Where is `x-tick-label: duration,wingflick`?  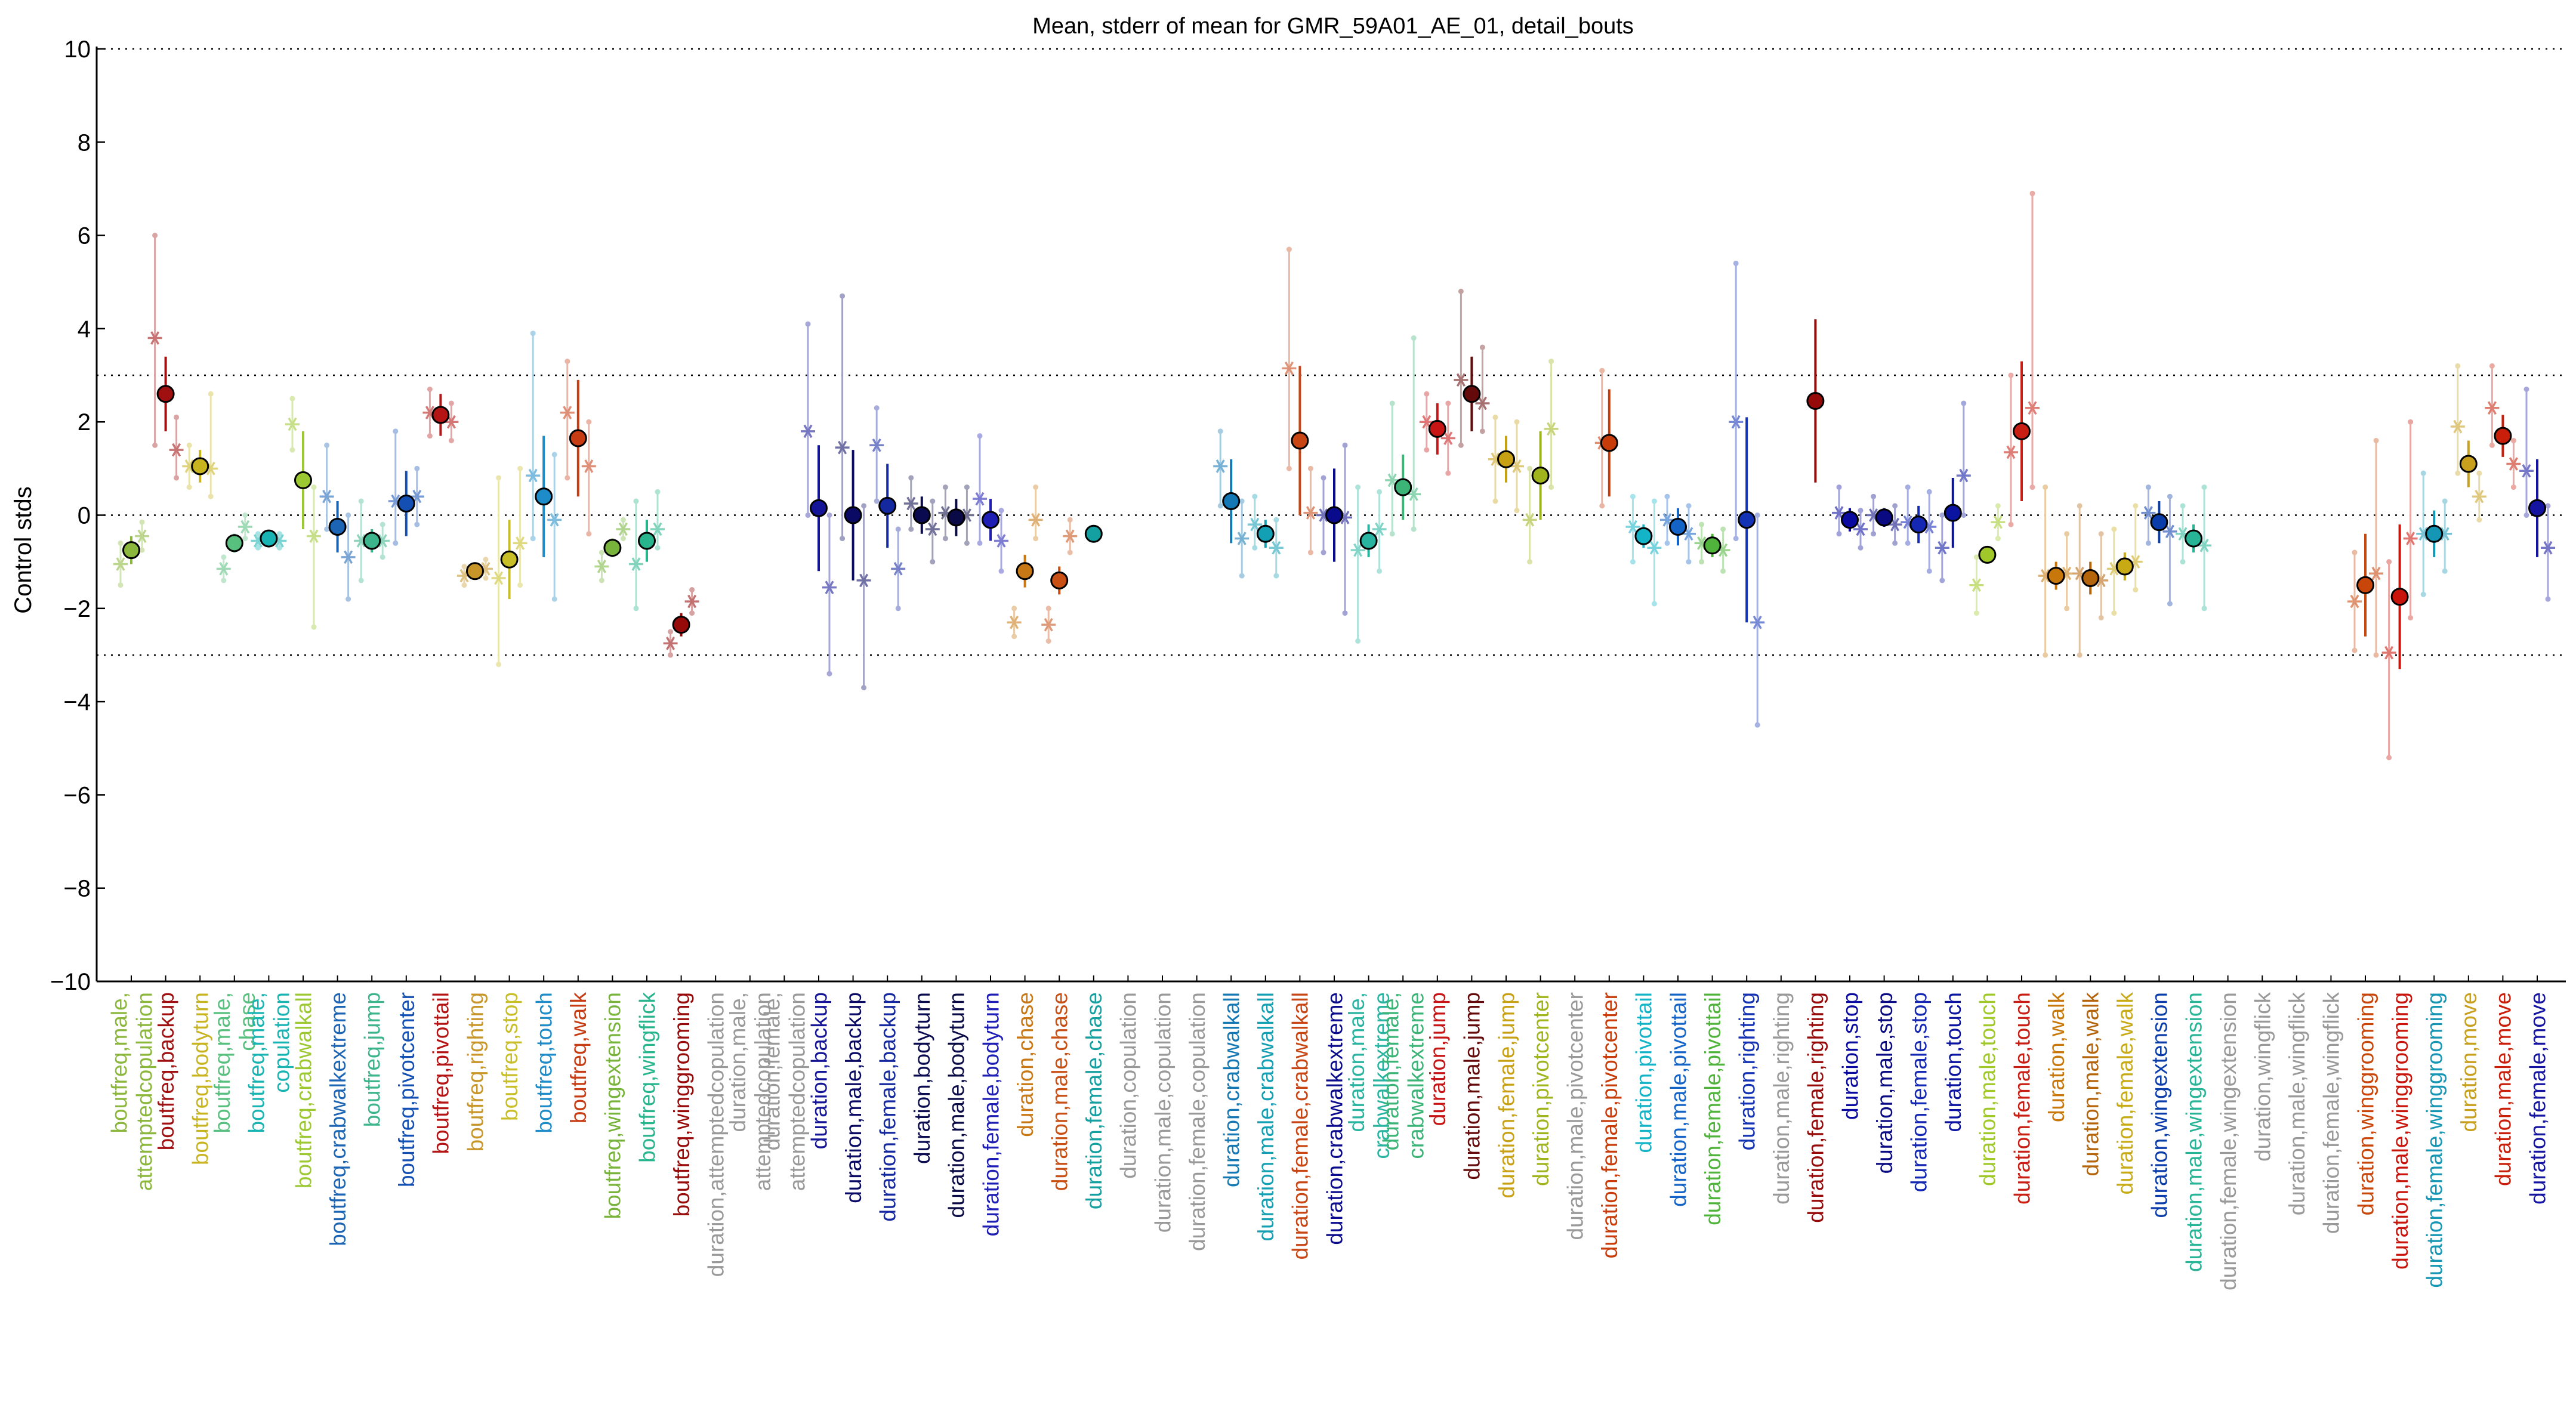 x-tick-label: duration,wingflick is located at coordinates (2263, 1077).